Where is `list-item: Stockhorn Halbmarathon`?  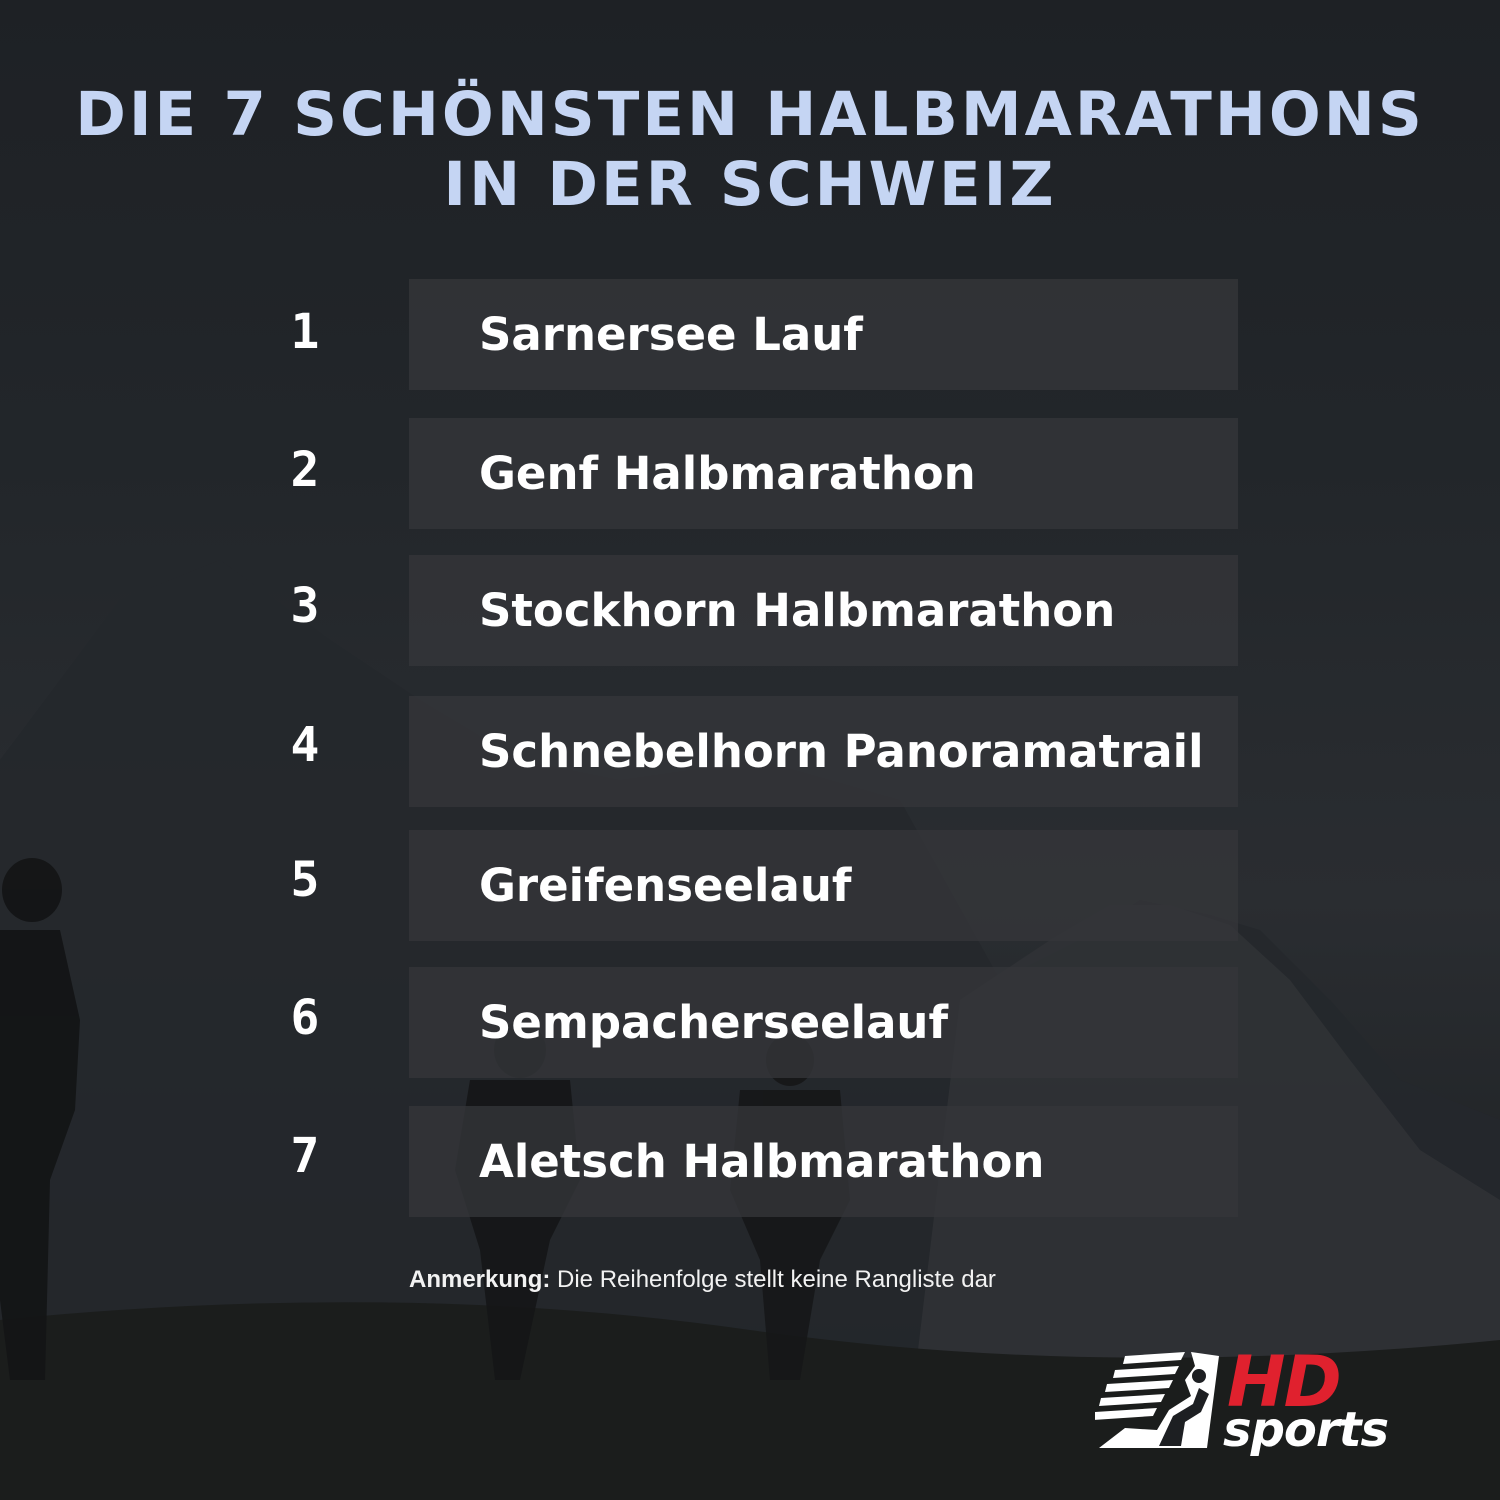
list-item: Stockhorn Halbmarathon is located at coordinates (823, 610).